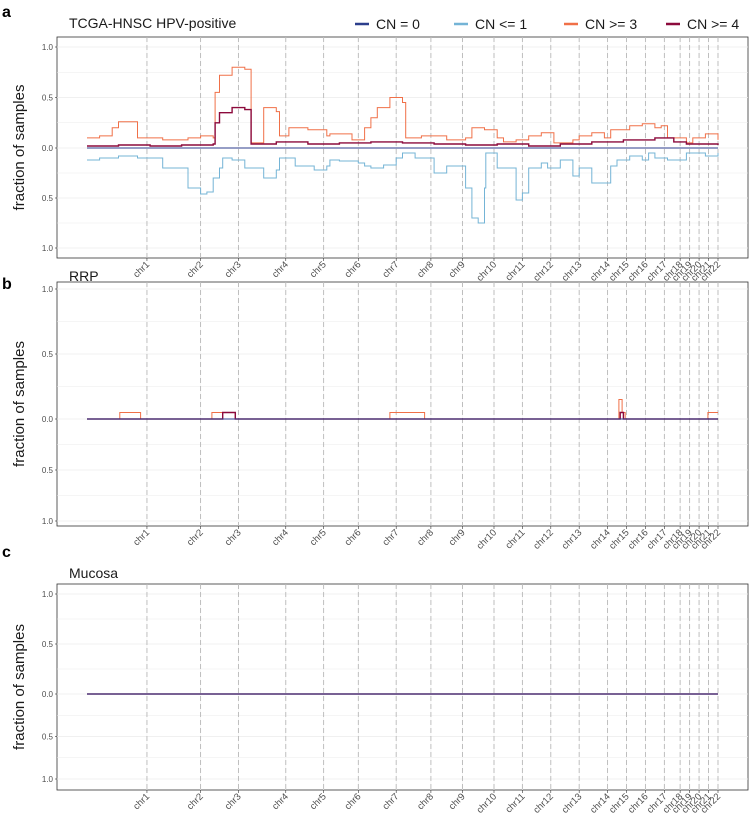 This screenshot has height=833, width=750. Describe the element at coordinates (93, 573) in the screenshot. I see `panel-title: Mucosa` at that location.